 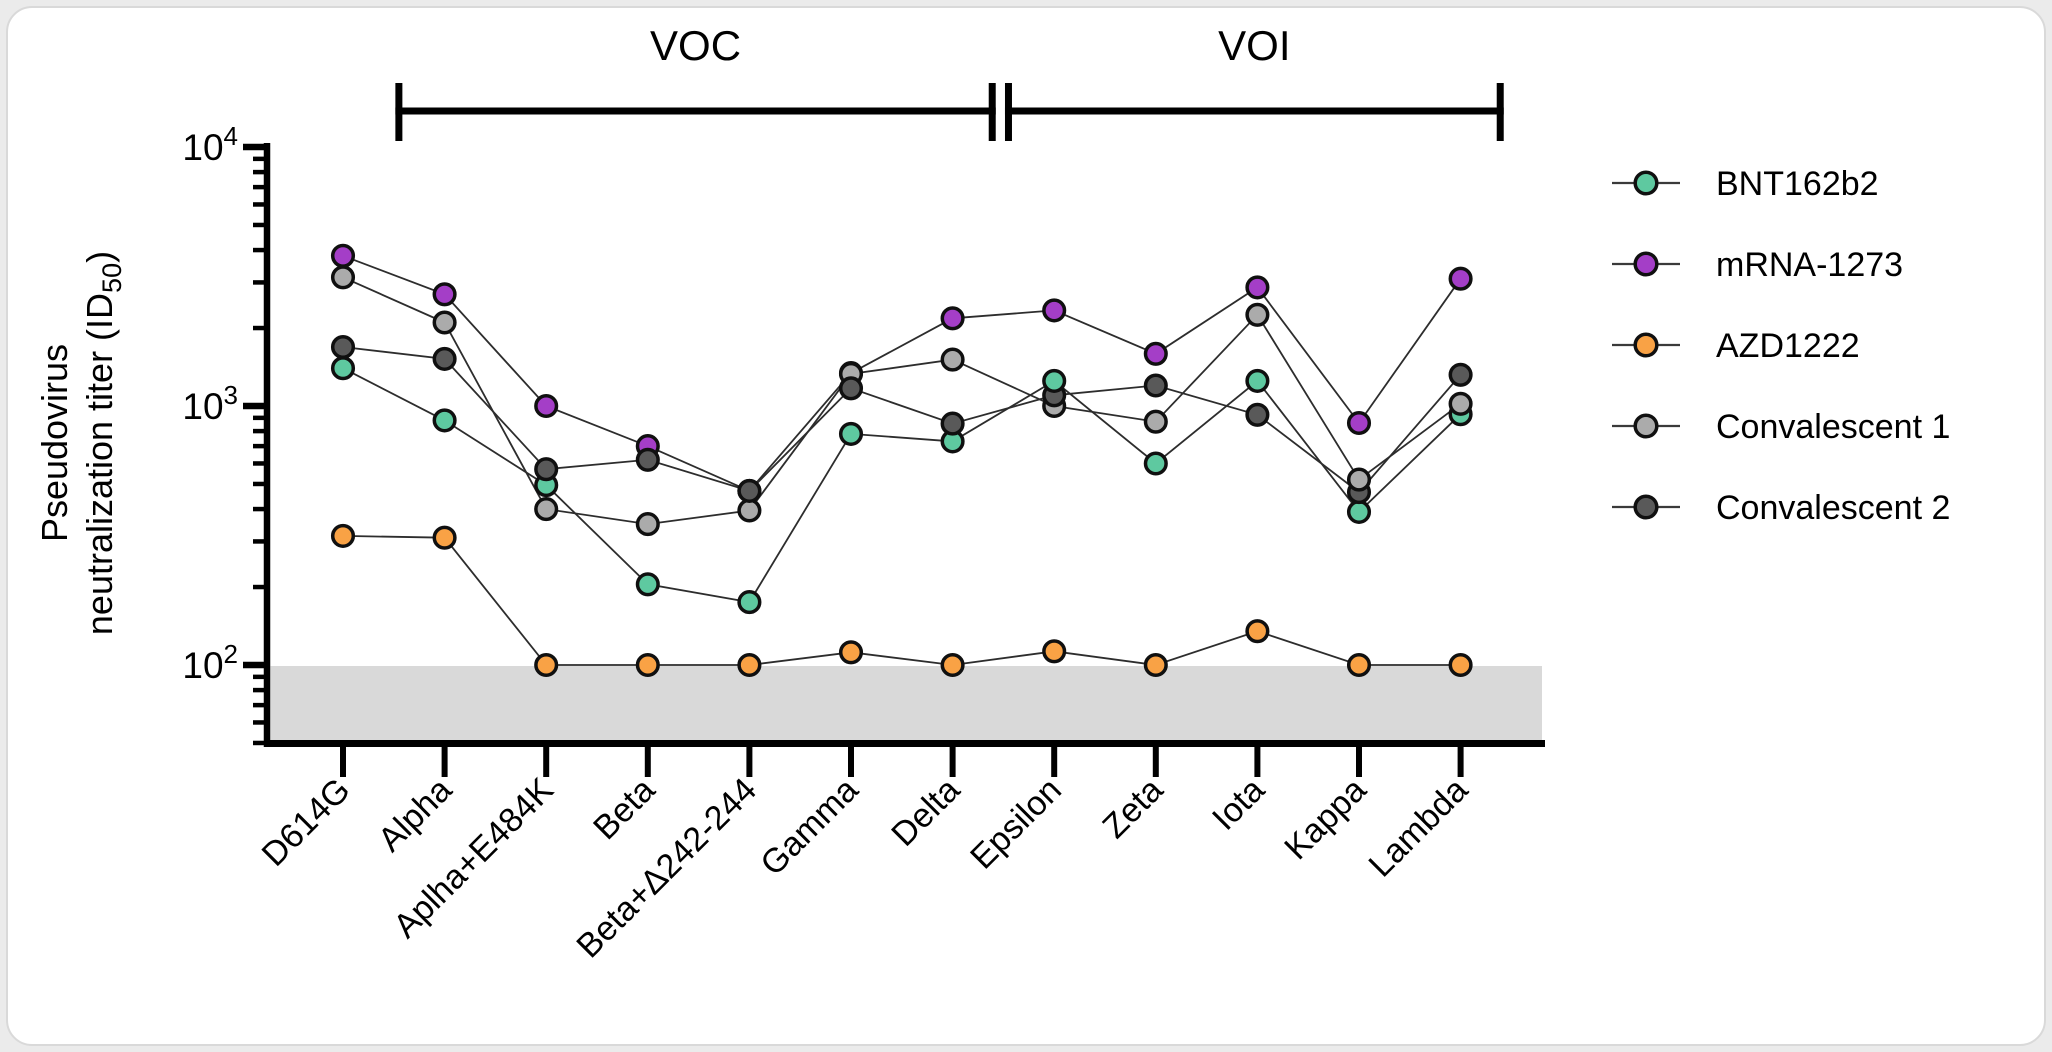 I want to click on y-axis: 10⁴ 10³ 10², so click(x=226, y=434).